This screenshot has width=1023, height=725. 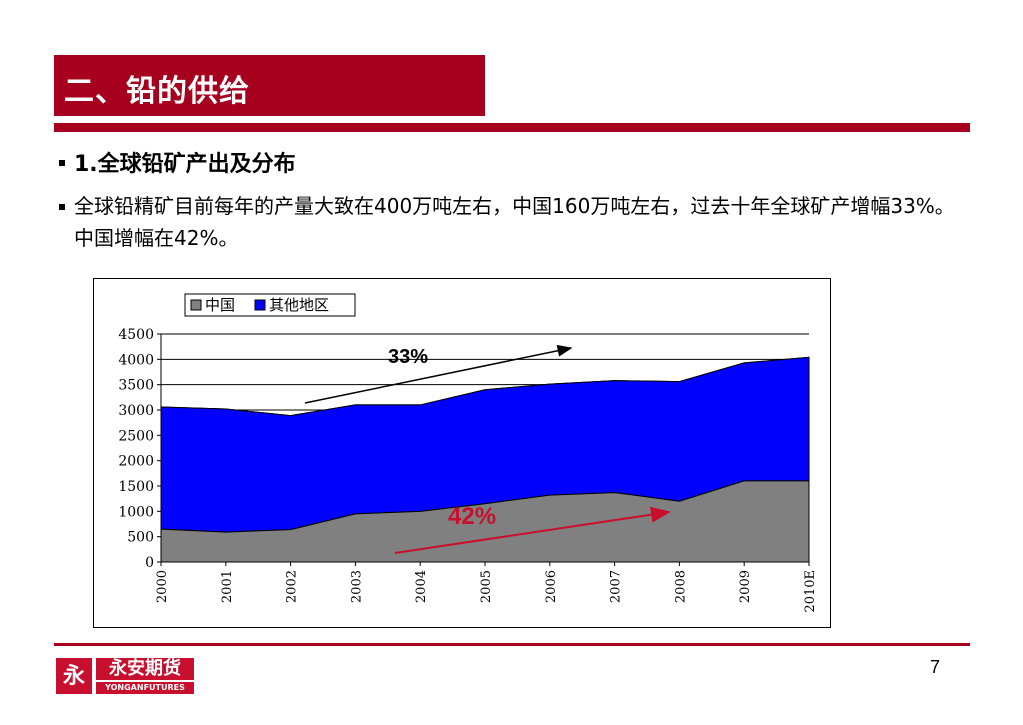 What do you see at coordinates (136, 386) in the screenshot?
I see `y-tick-label: 3500` at bounding box center [136, 386].